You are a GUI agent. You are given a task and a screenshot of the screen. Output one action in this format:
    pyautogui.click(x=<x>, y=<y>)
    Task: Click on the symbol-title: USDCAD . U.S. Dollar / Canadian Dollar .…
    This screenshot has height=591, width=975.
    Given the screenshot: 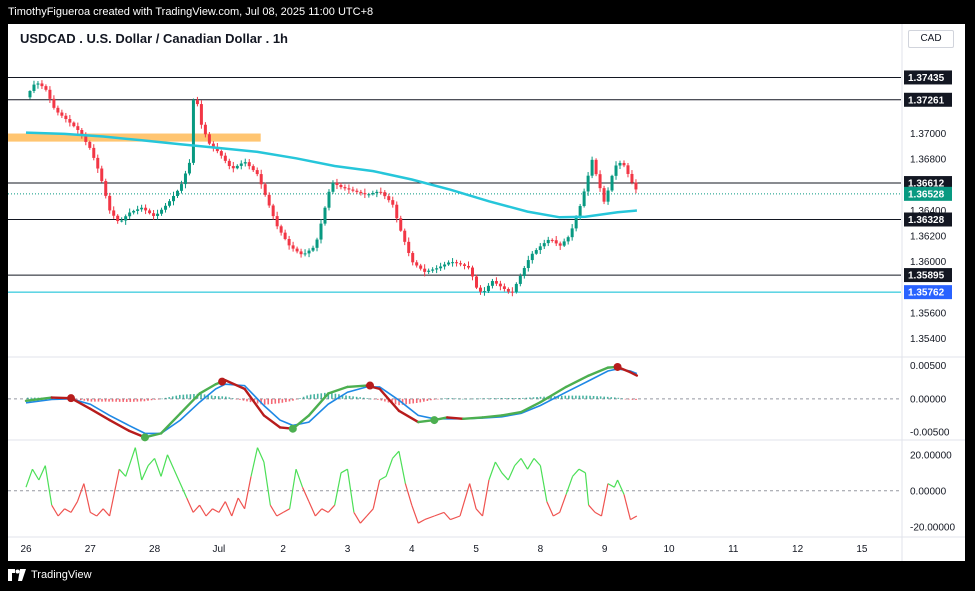 What is the action you would take?
    pyautogui.click(x=154, y=38)
    